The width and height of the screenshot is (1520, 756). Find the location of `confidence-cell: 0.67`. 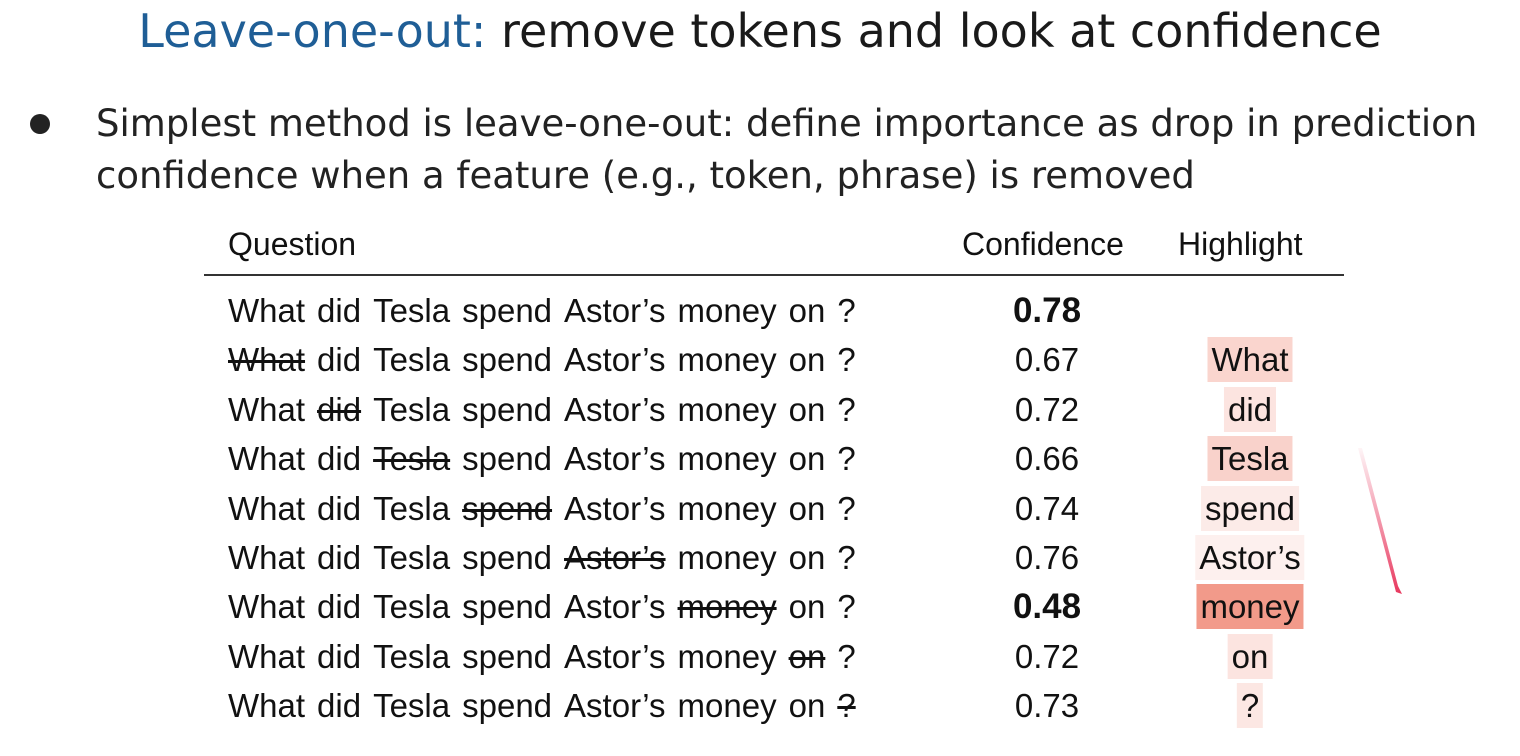

confidence-cell: 0.67 is located at coordinates (1047, 360).